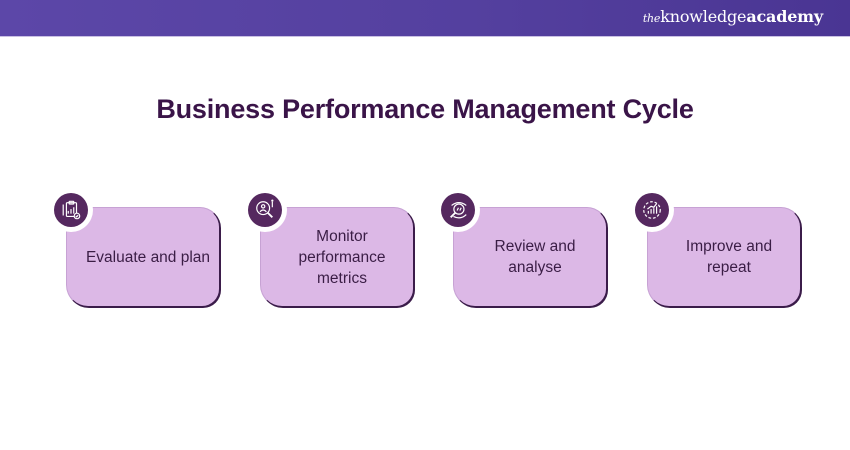 The width and height of the screenshot is (850, 450). Describe the element at coordinates (784, 16) in the screenshot. I see `logo-part2: academy` at that location.